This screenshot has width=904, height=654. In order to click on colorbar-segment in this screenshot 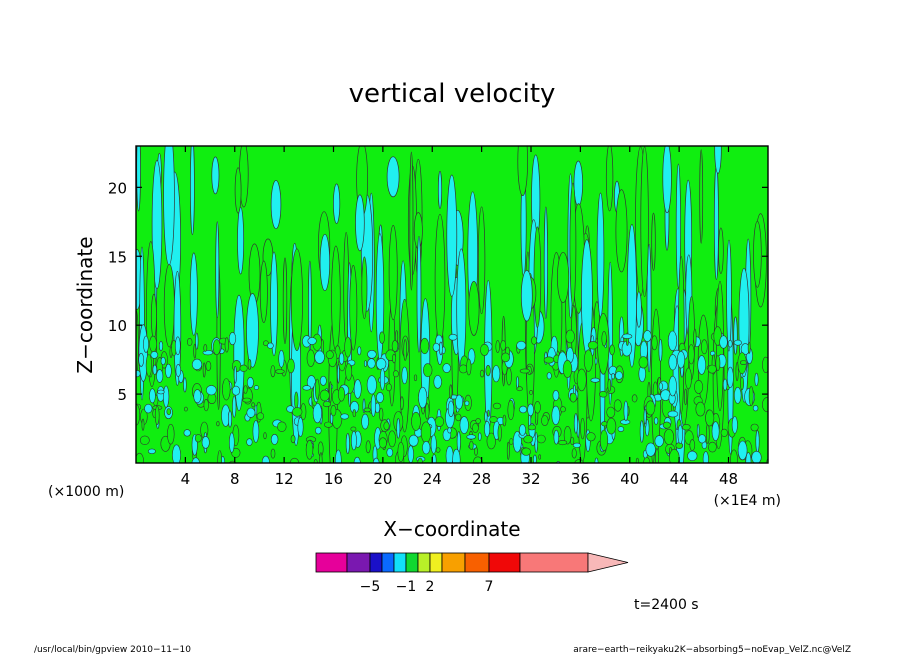, I will do `click(436, 562)`.